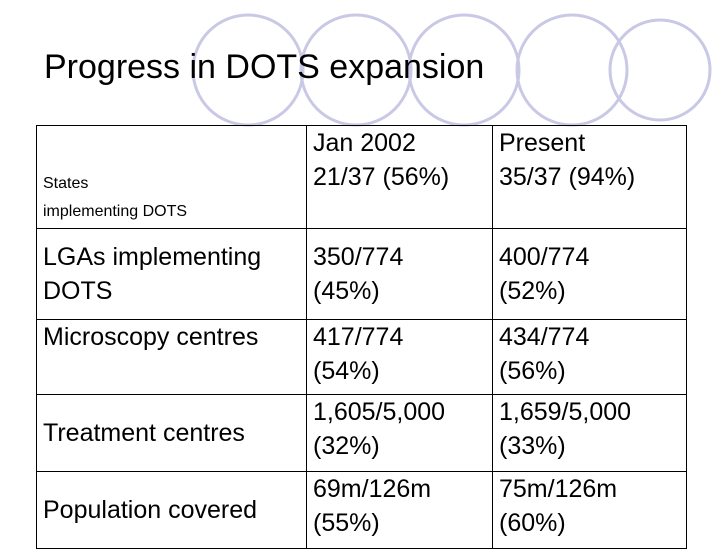  What do you see at coordinates (171, 510) in the screenshot?
I see `row-label: Population covered` at bounding box center [171, 510].